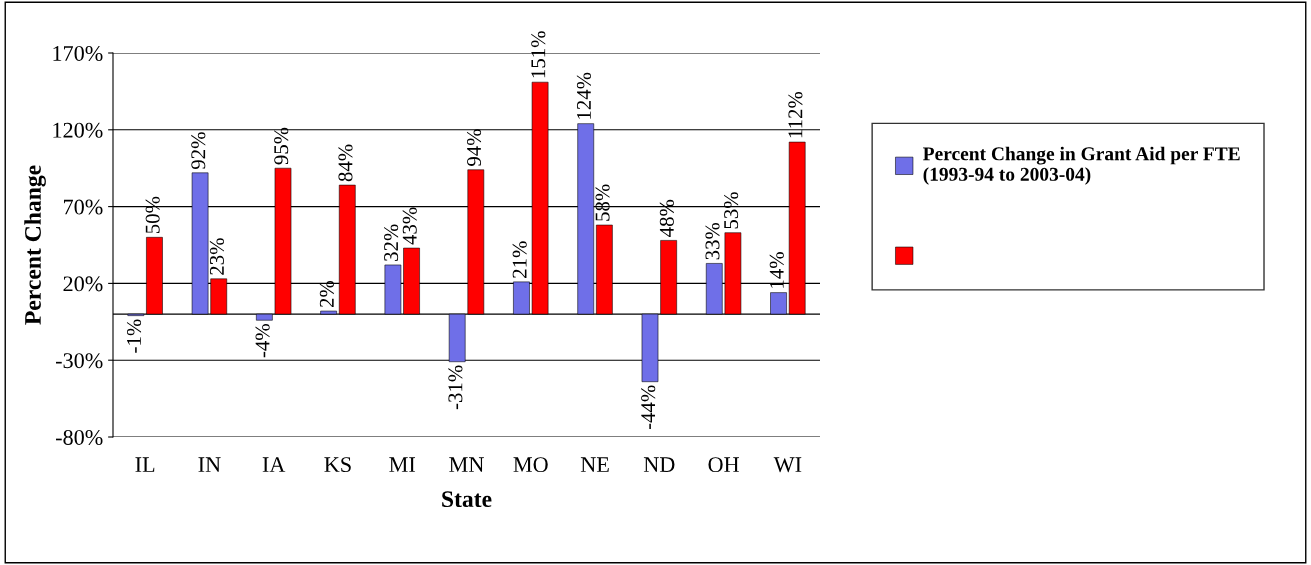 This screenshot has width=1311, height=565. What do you see at coordinates (198, 151) in the screenshot?
I see `data-label: 92%` at bounding box center [198, 151].